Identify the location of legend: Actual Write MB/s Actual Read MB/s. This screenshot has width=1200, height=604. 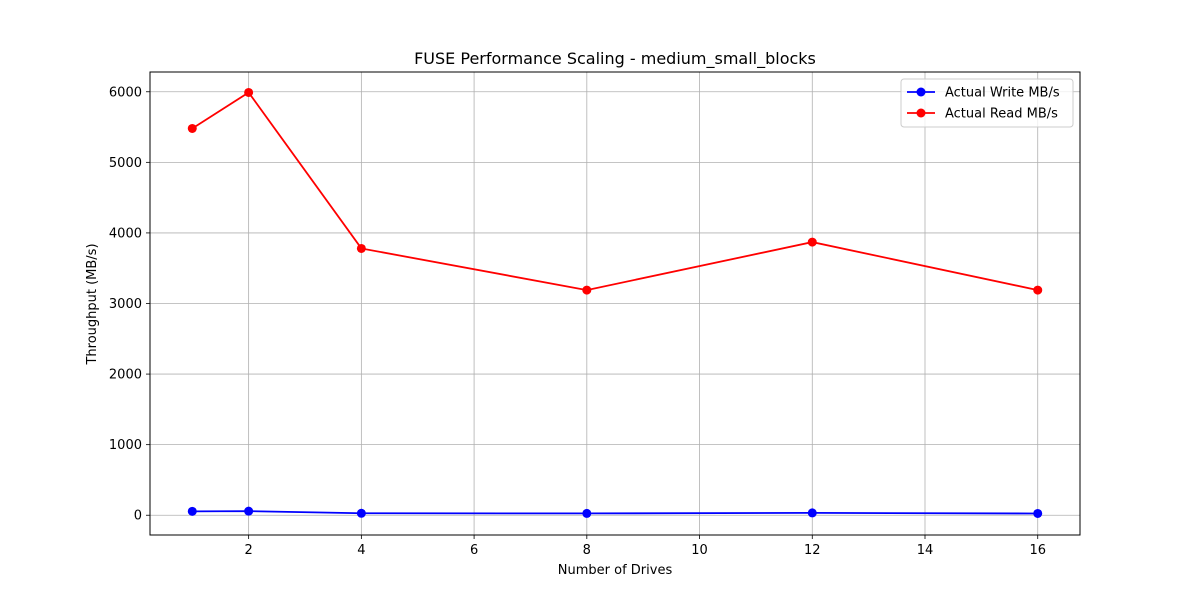
(987, 103).